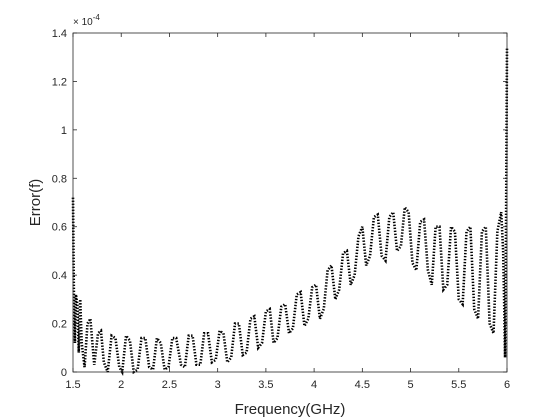 The image size is (560, 420). I want to click on x-tick-label: 3.5, so click(265, 385).